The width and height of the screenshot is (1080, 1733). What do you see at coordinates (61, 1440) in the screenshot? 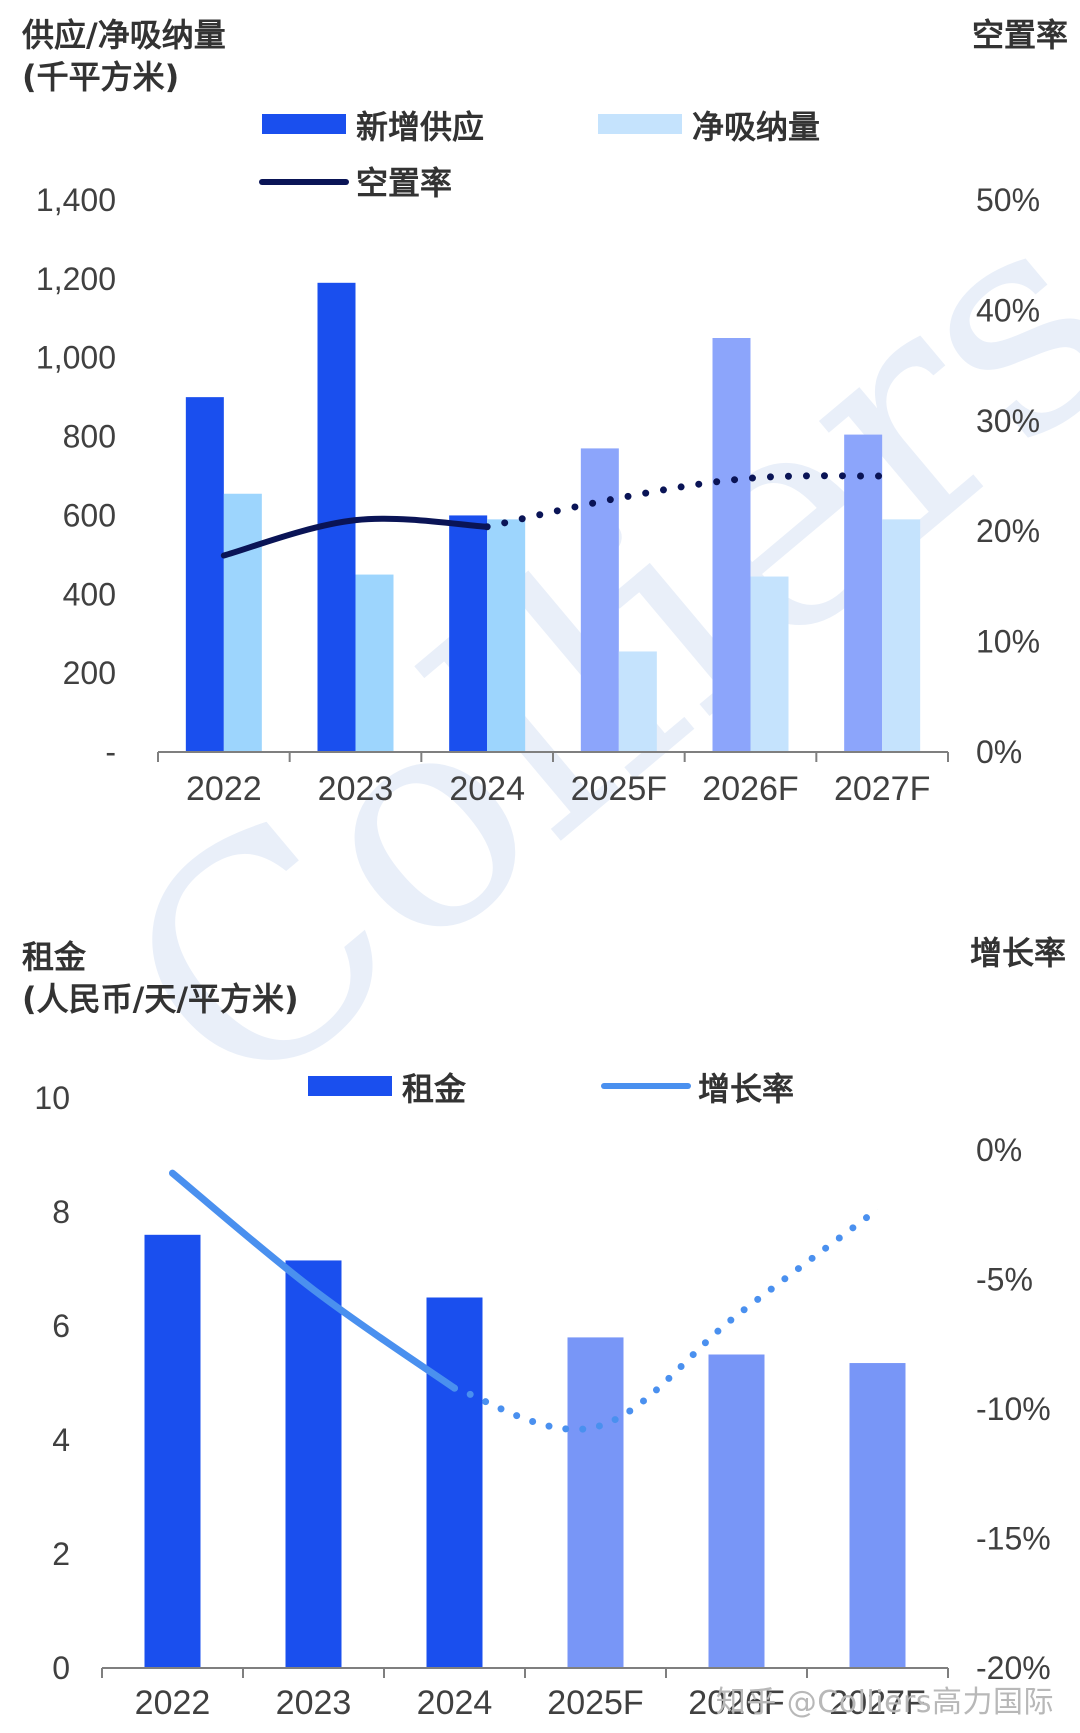
I see `y-tick-label: 4` at bounding box center [61, 1440].